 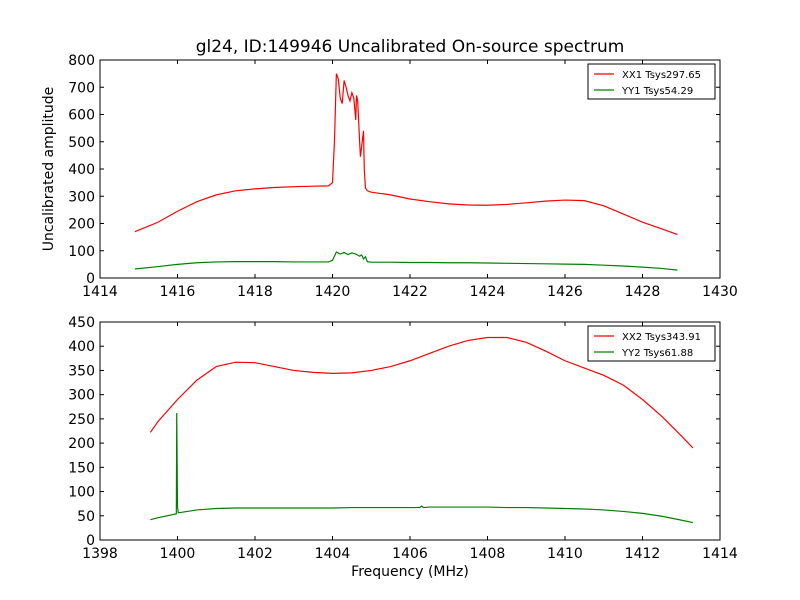 I want to click on y-tick-label: 150, so click(x=81, y=468).